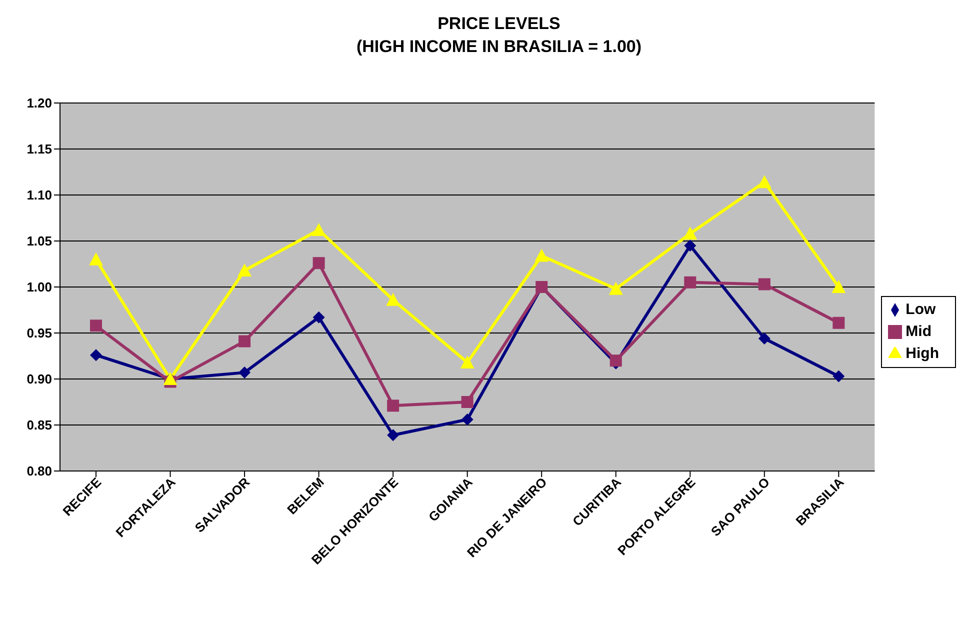 This screenshot has height=624, width=958. I want to click on y-tick-label: 1.00, so click(39, 287).